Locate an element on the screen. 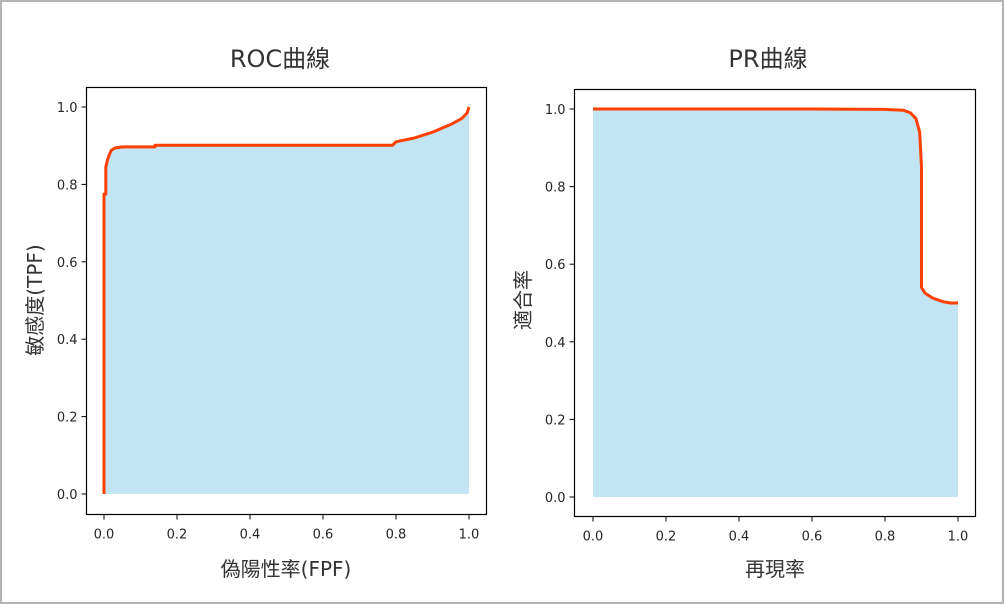 The height and width of the screenshot is (604, 1004). pr-chart-title: PR曲線 is located at coordinates (767, 59).